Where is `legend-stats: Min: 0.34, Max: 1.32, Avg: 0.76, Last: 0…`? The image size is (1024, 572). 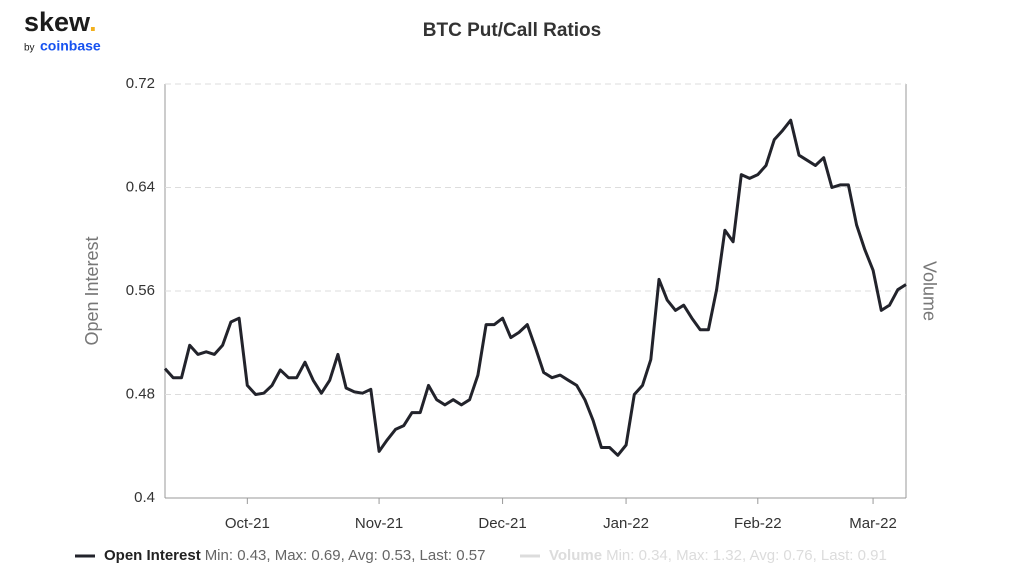
legend-stats: Min: 0.34, Max: 1.32, Avg: 0.76, Last: 0… is located at coordinates (746, 555).